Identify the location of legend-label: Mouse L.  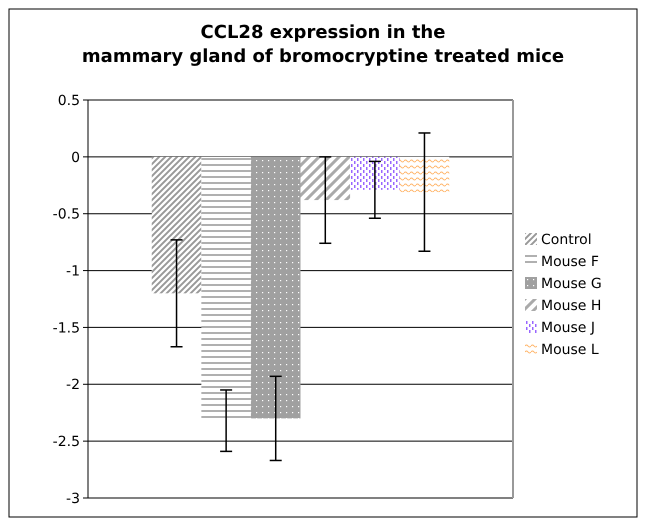
(570, 350).